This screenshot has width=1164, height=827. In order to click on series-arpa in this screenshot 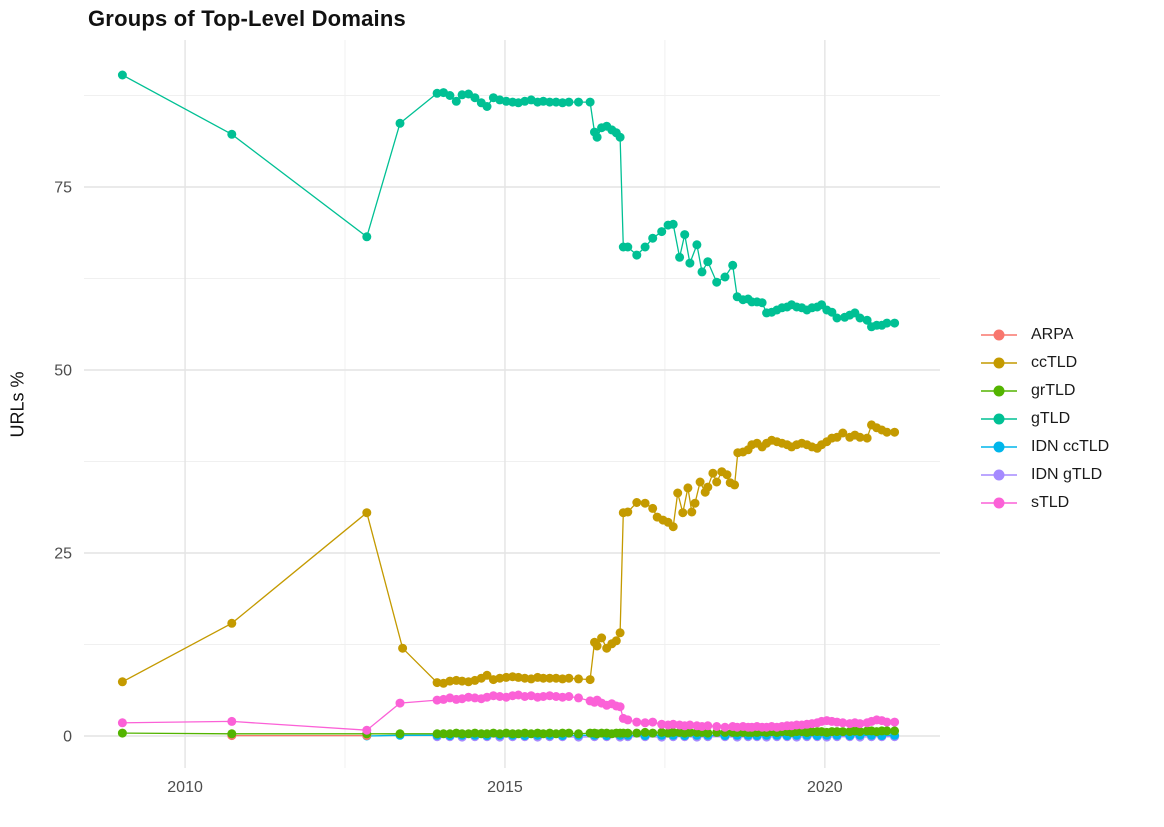, I will do `click(299, 736)`.